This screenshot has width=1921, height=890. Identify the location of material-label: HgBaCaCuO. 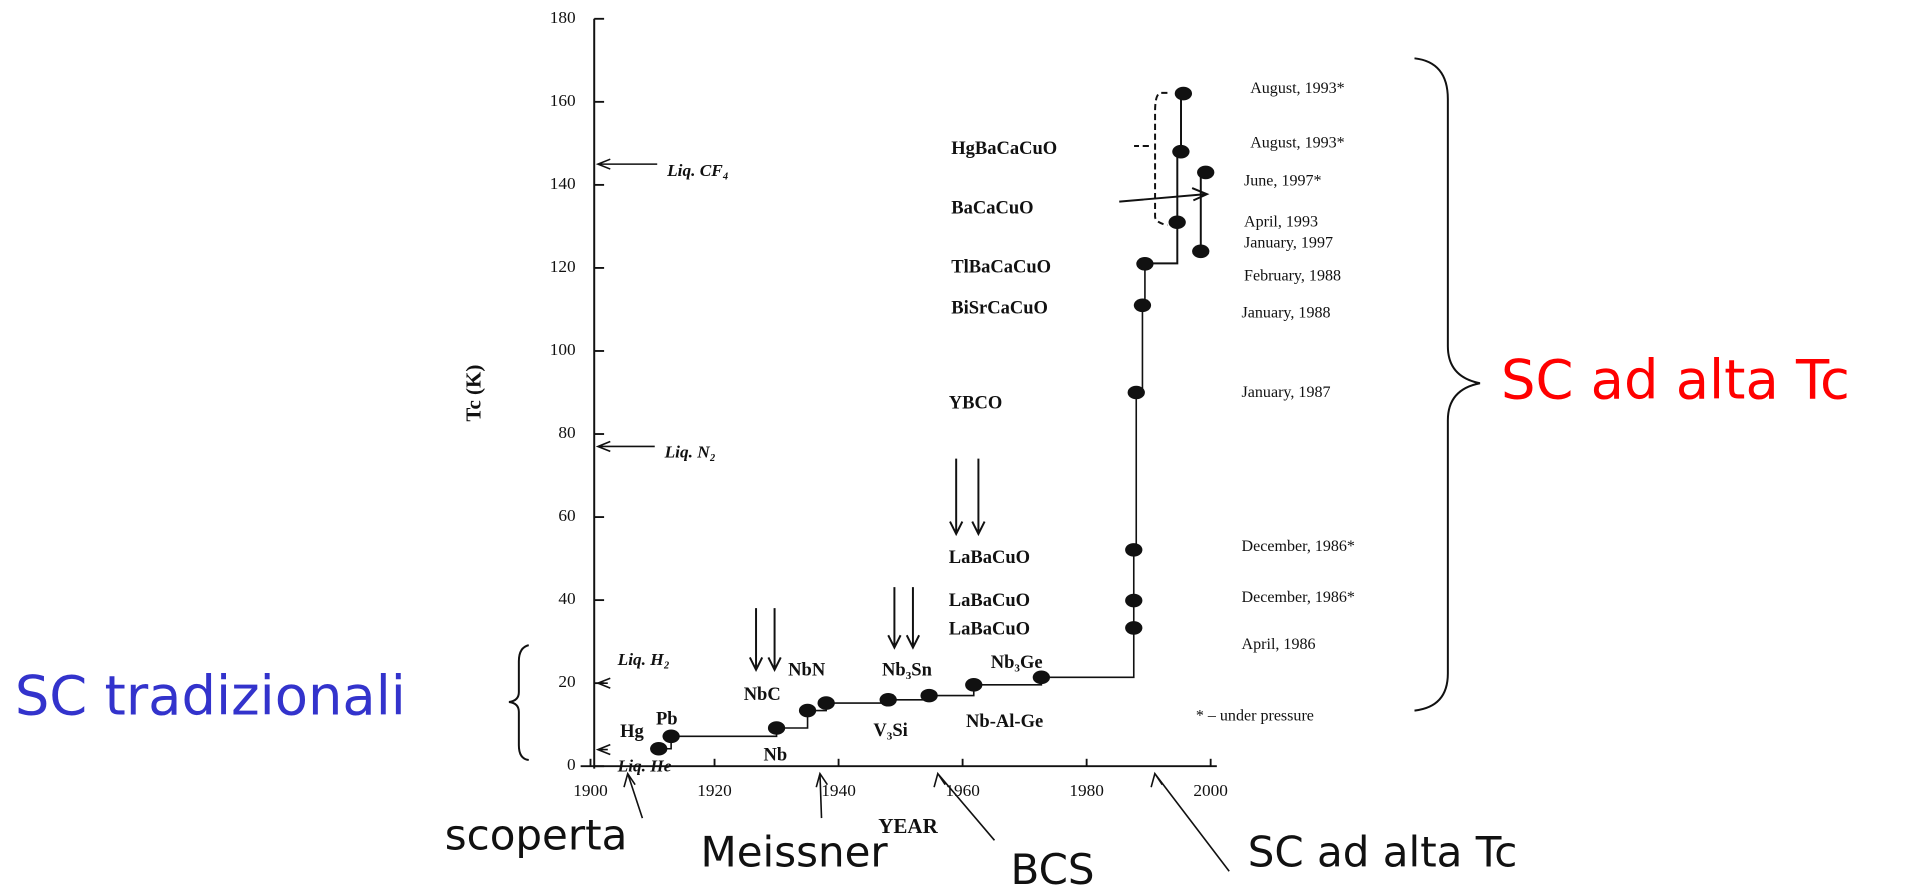
(1004, 148).